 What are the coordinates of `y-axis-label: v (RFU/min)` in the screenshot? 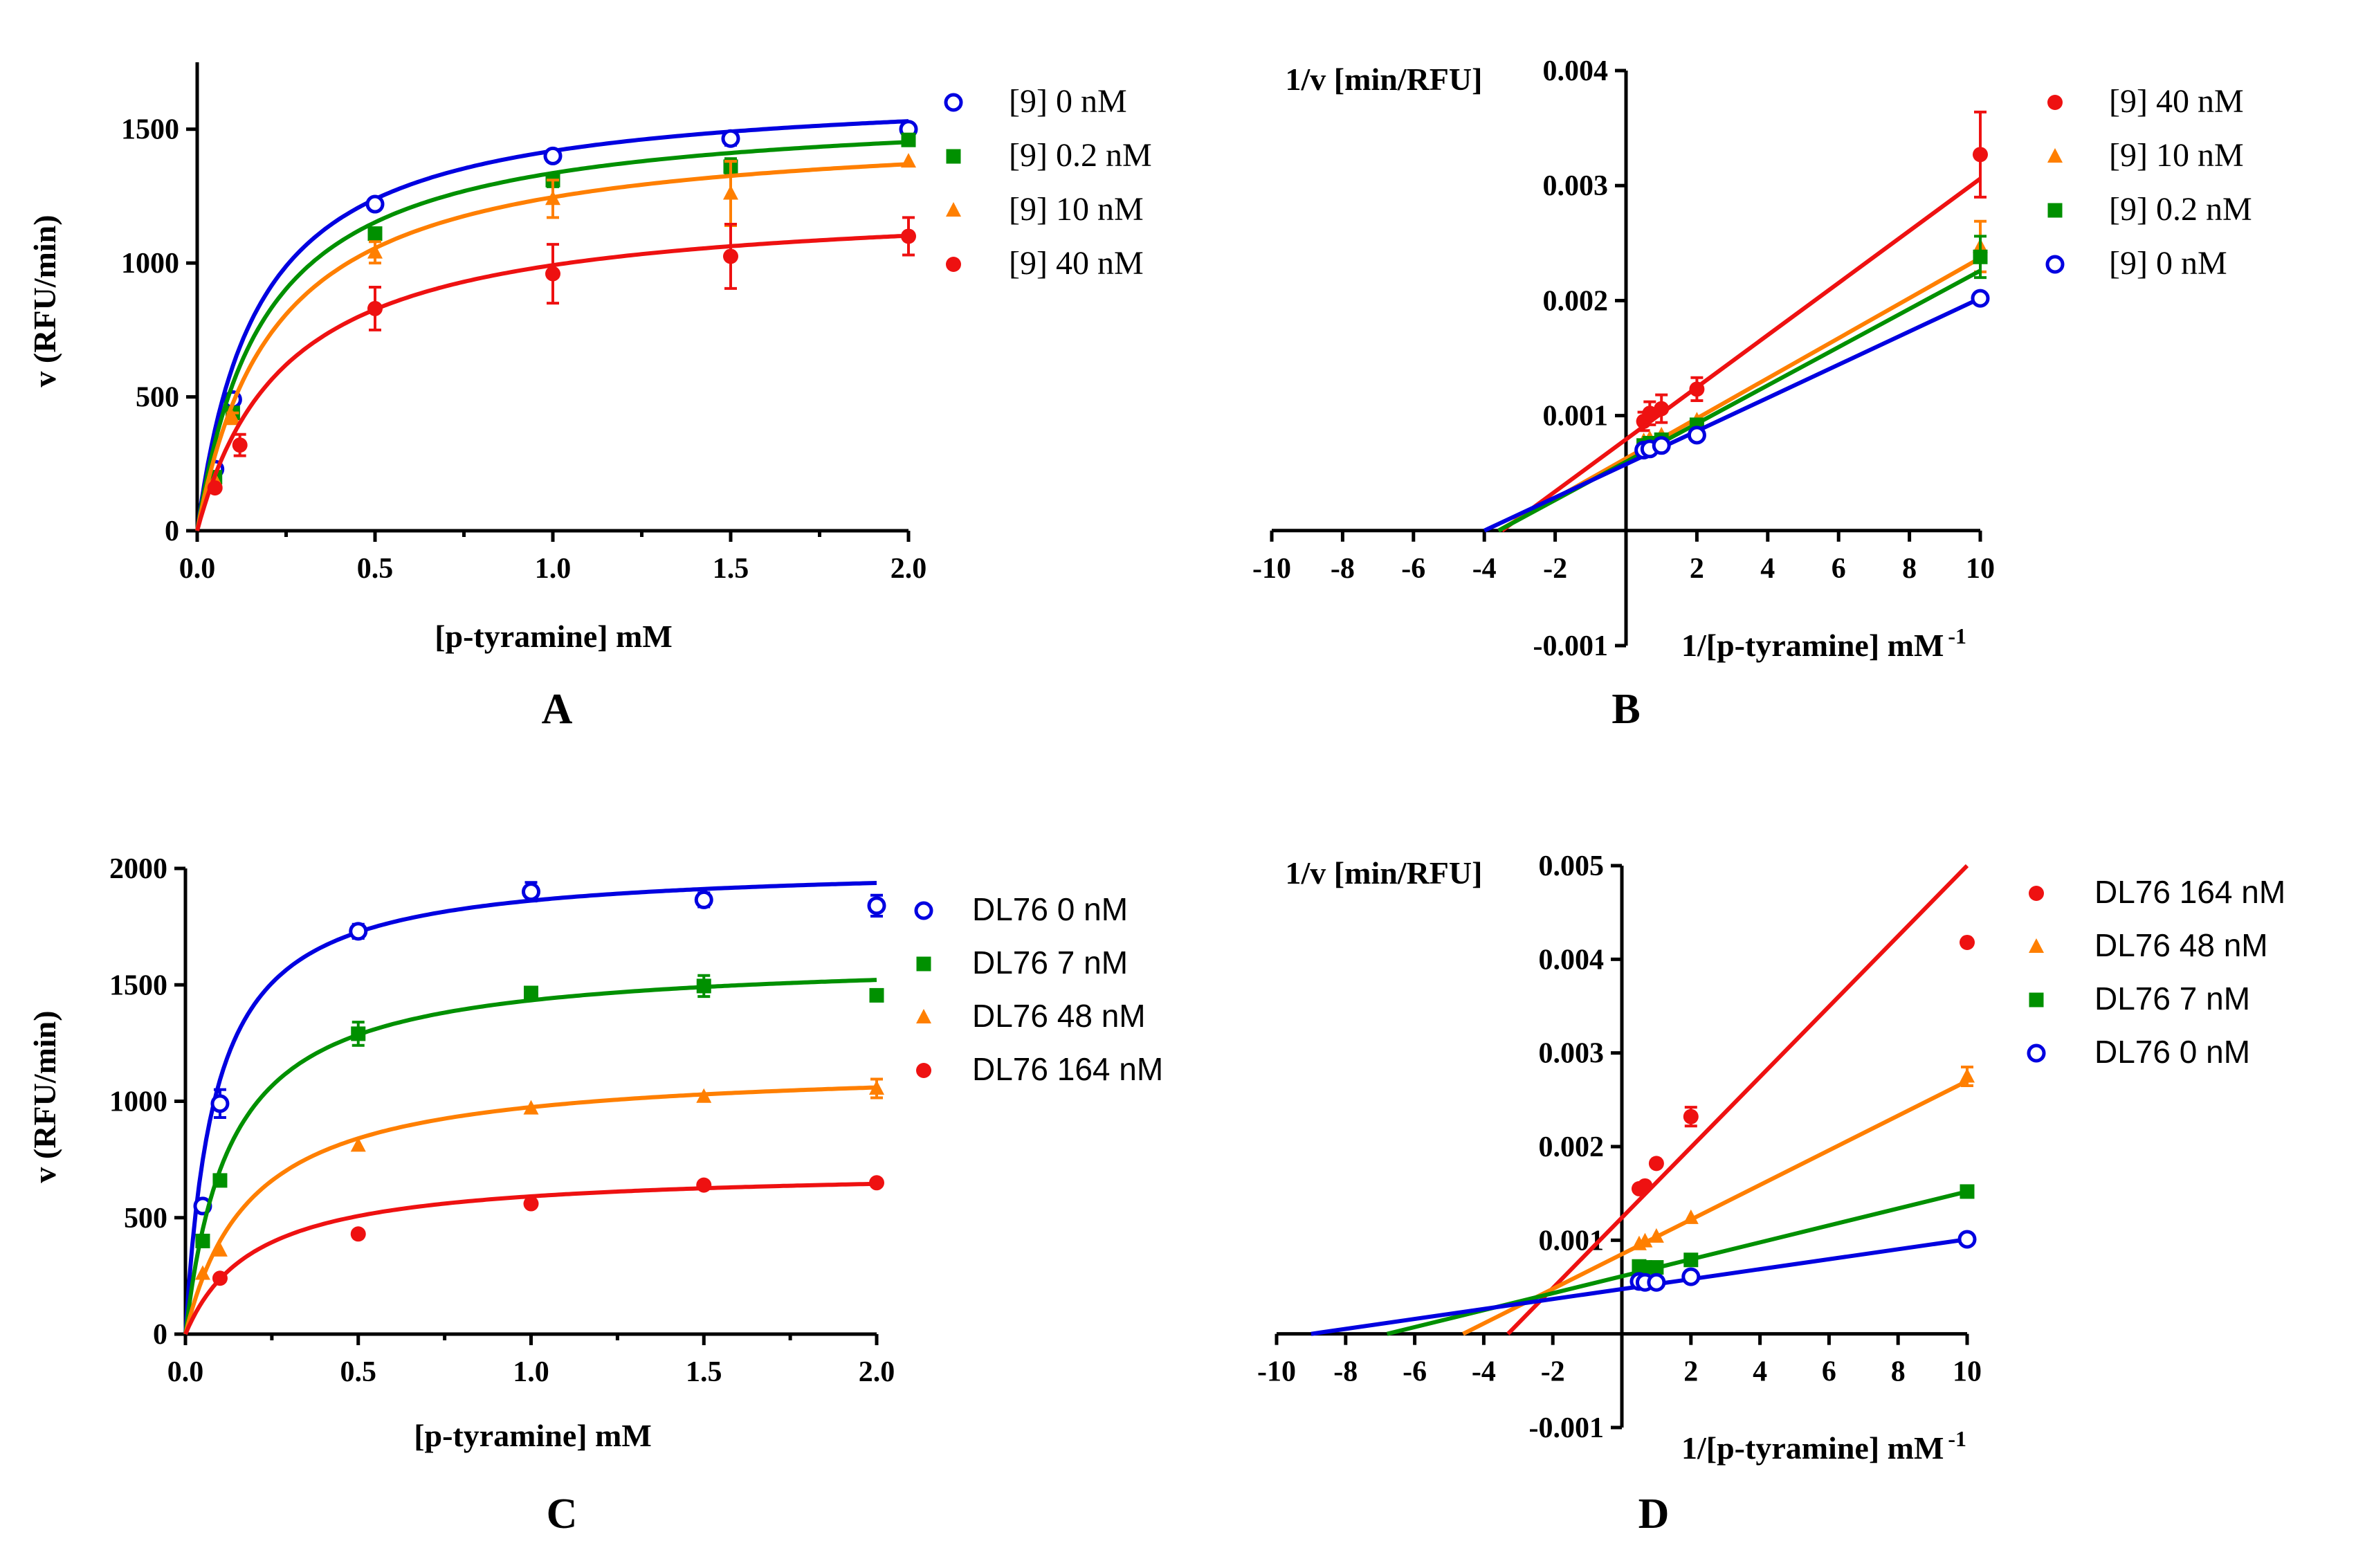 It's located at (44, 301).